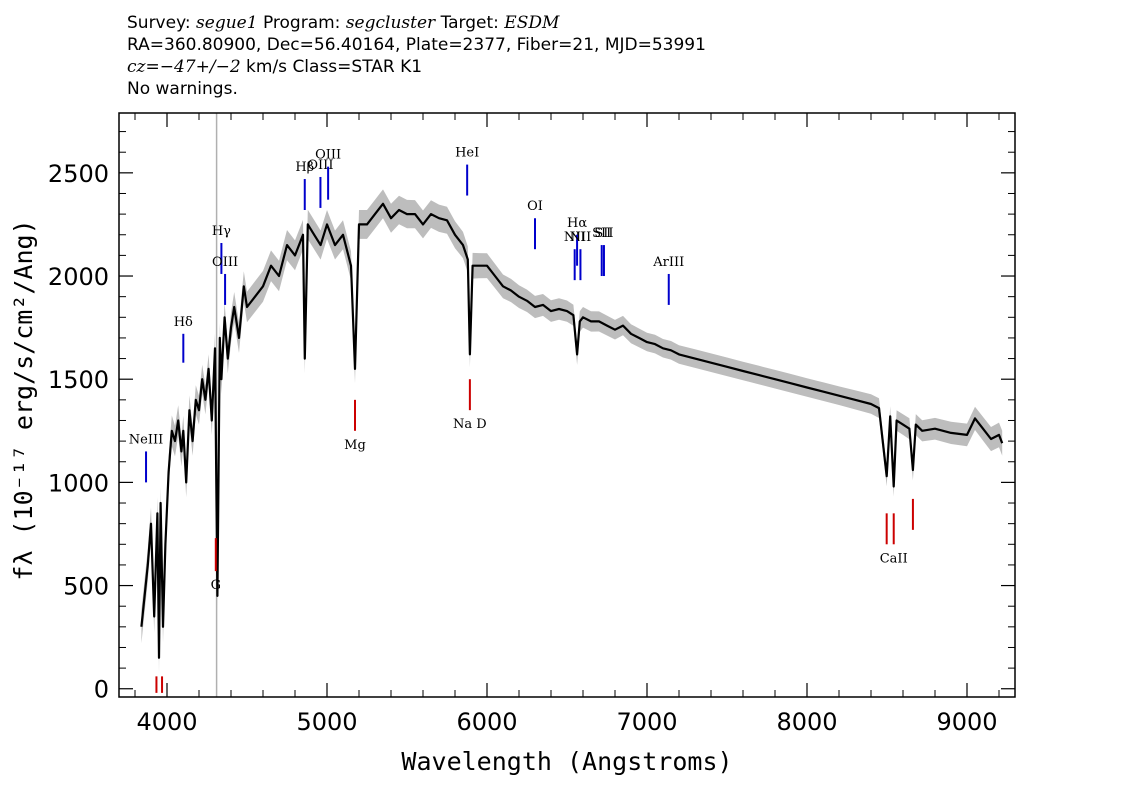  What do you see at coordinates (486, 722) in the screenshot?
I see `x-tick-label: 6000` at bounding box center [486, 722].